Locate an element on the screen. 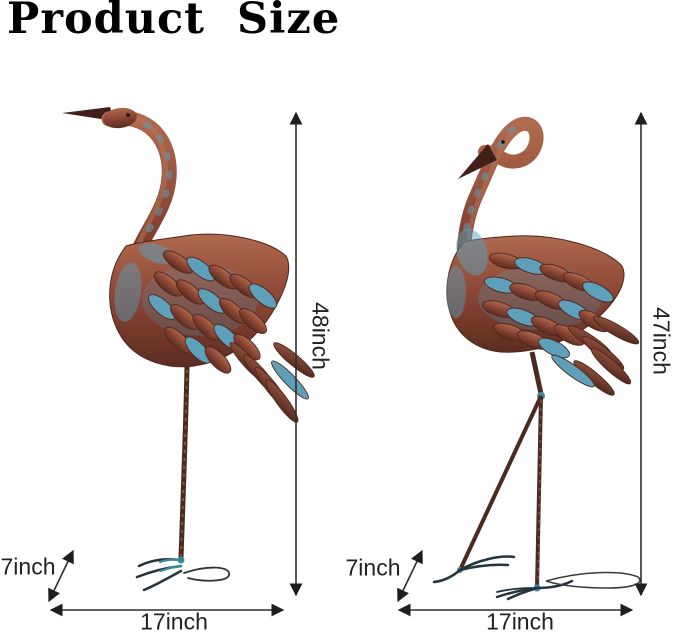 Image resolution: width=679 pixels, height=635 pixels. depth-label-right: 7inch is located at coordinates (373, 567).